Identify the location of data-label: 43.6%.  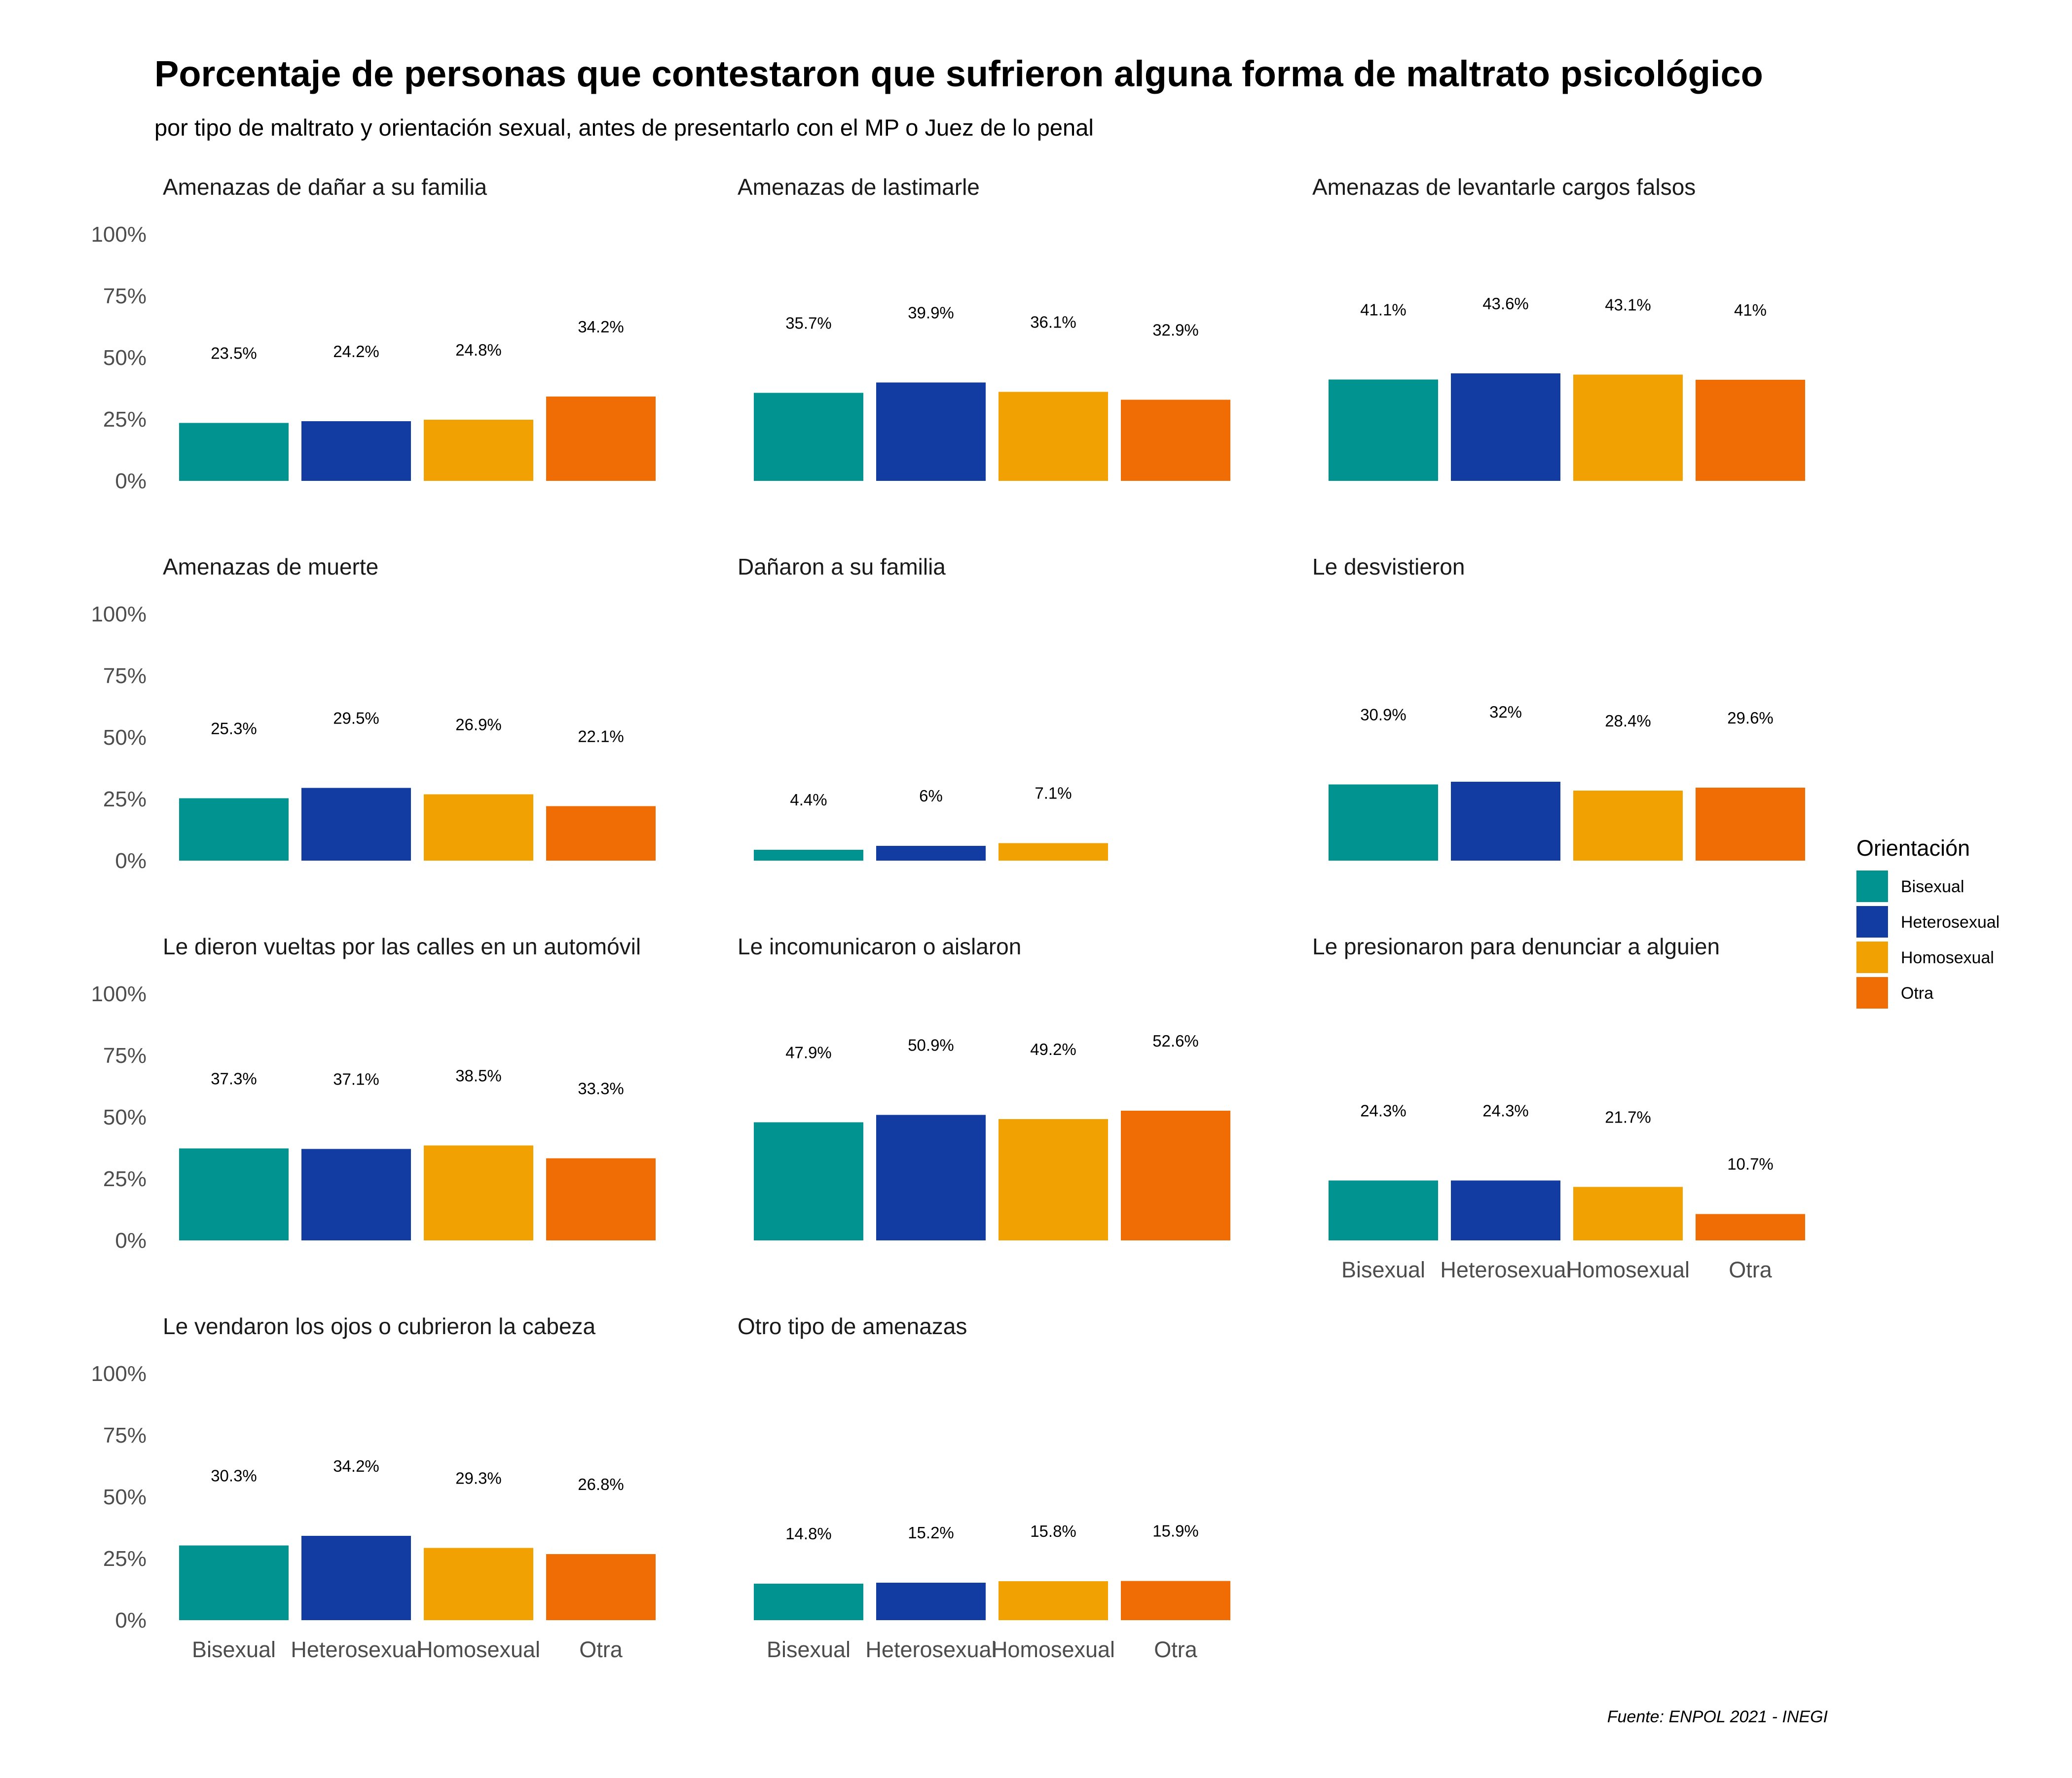
(1506, 303).